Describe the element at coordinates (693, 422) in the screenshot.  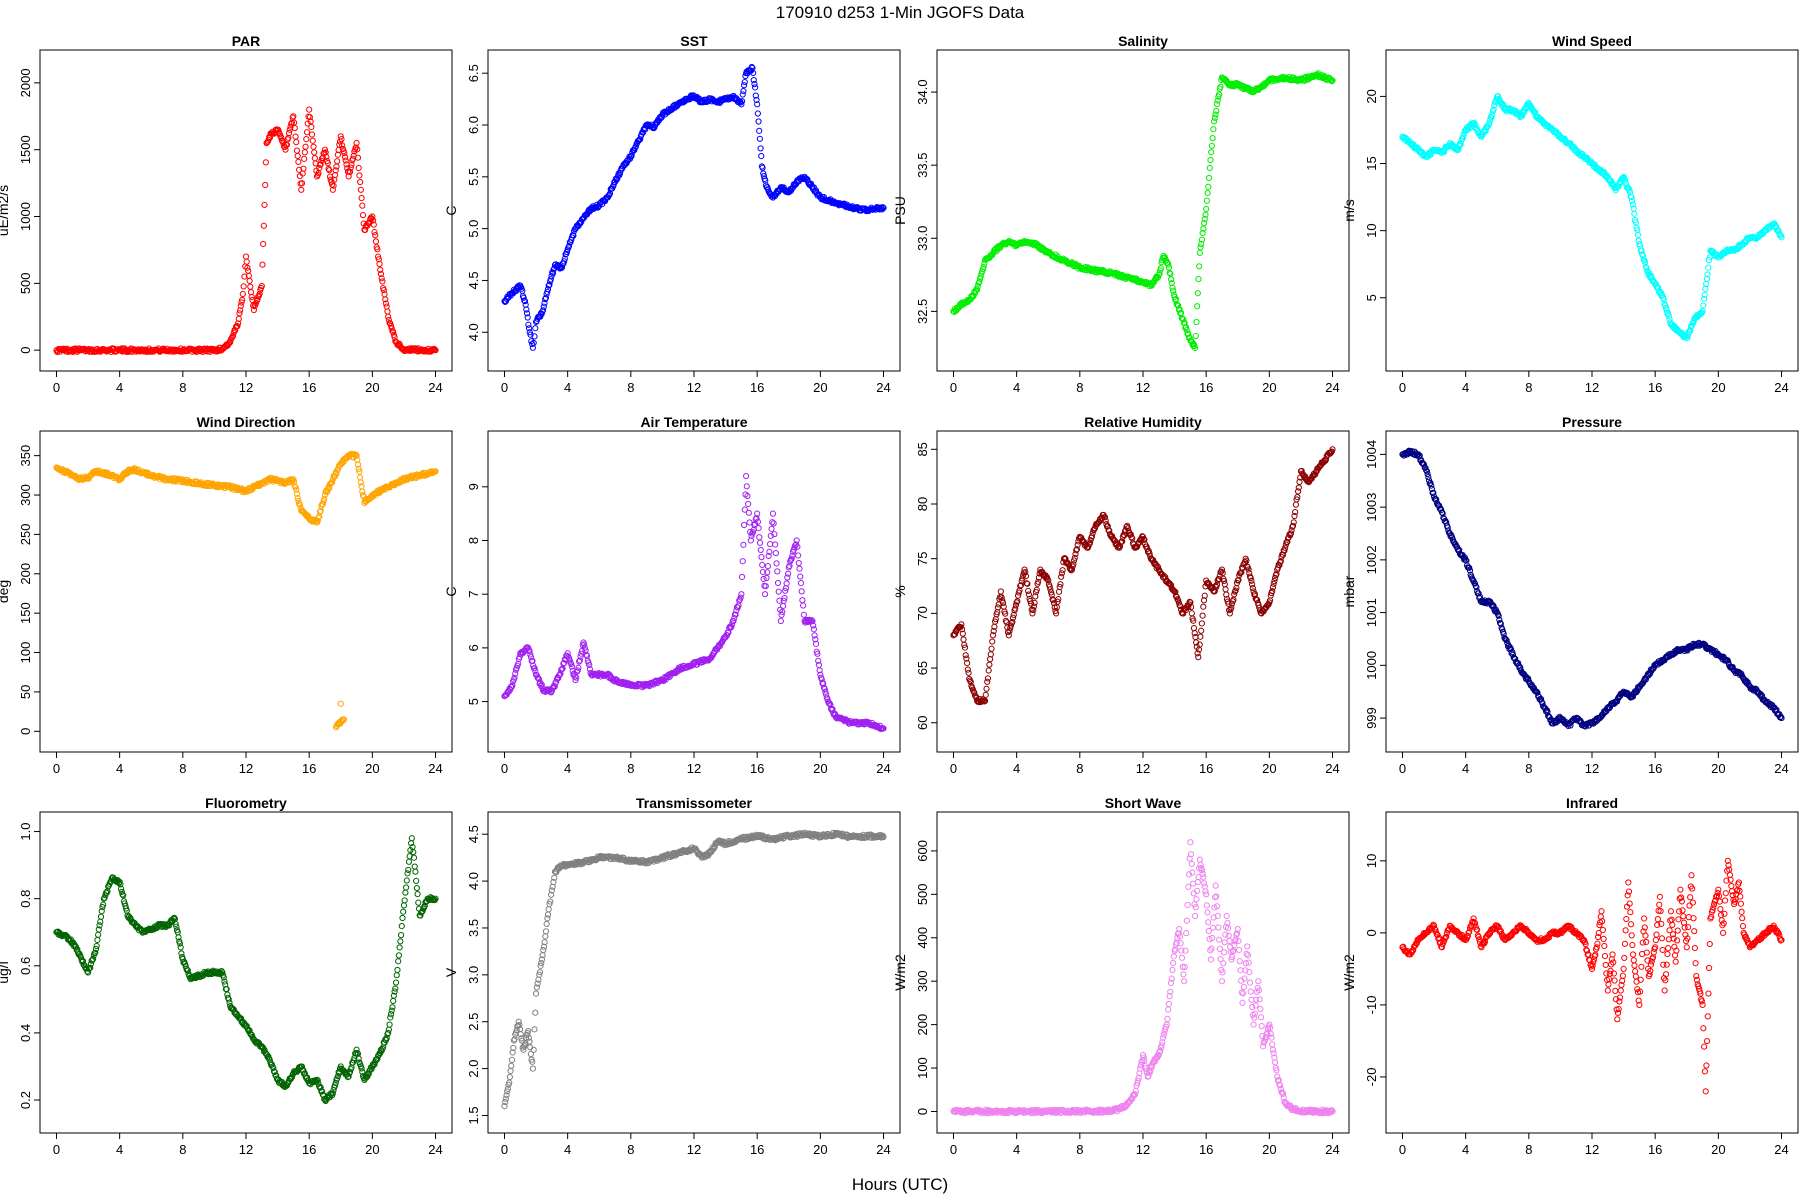
I see `panel-title: Air Temperature` at that location.